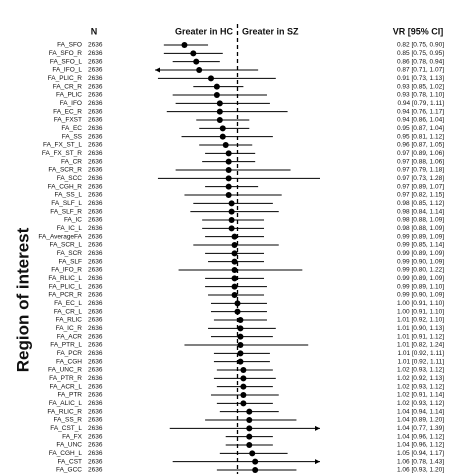 The image size is (474, 474). I want to click on row-value-label: 0.97 [0.79, 1.18], so click(420, 170).